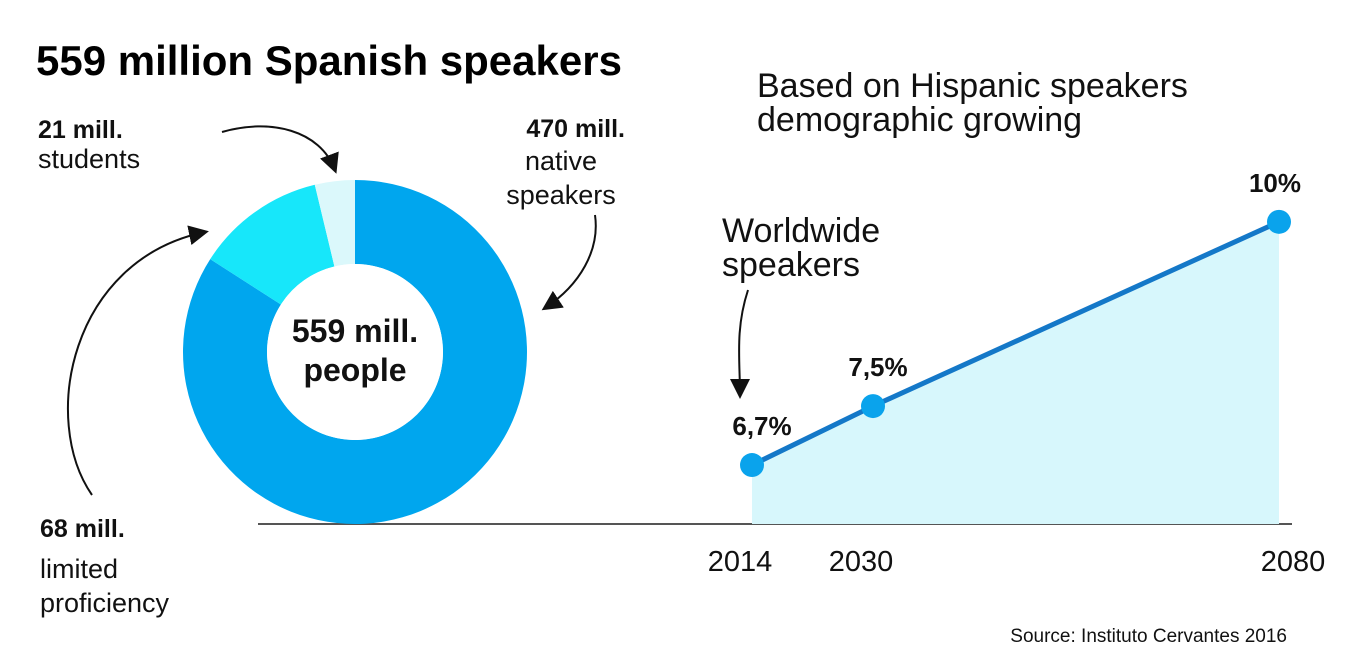 The height and width of the screenshot is (653, 1357). Describe the element at coordinates (791, 265) in the screenshot. I see `worldwide-annotation-2: speakers` at that location.